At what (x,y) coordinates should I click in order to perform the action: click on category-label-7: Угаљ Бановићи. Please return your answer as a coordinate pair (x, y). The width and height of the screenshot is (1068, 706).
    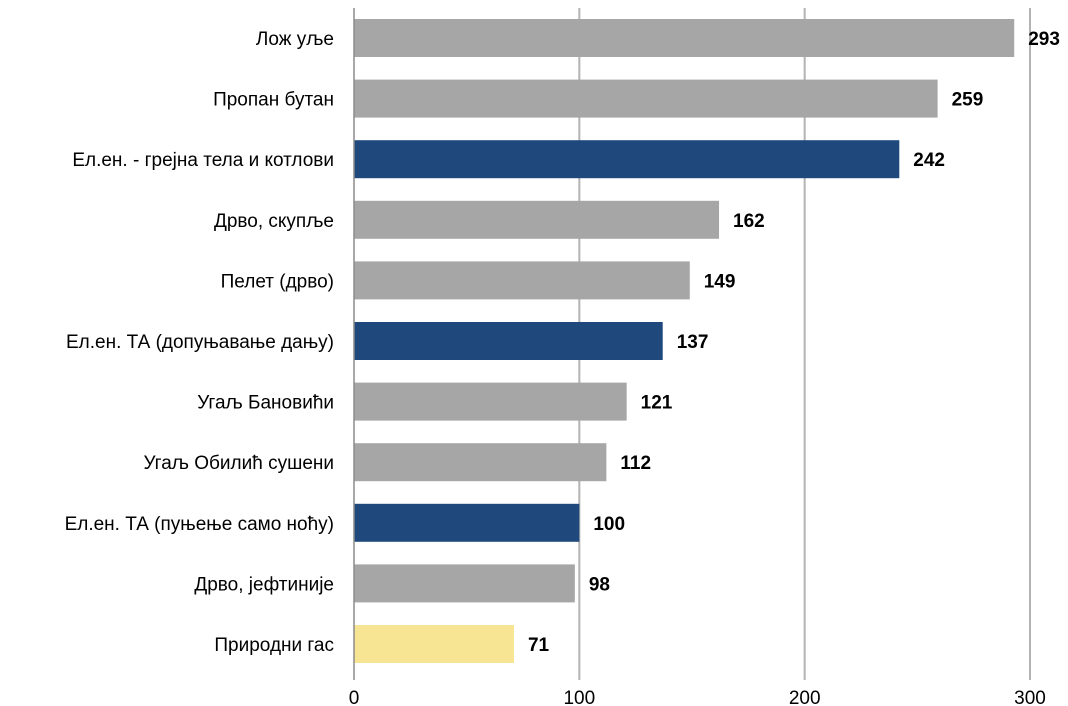
    Looking at the image, I should click on (265, 403).